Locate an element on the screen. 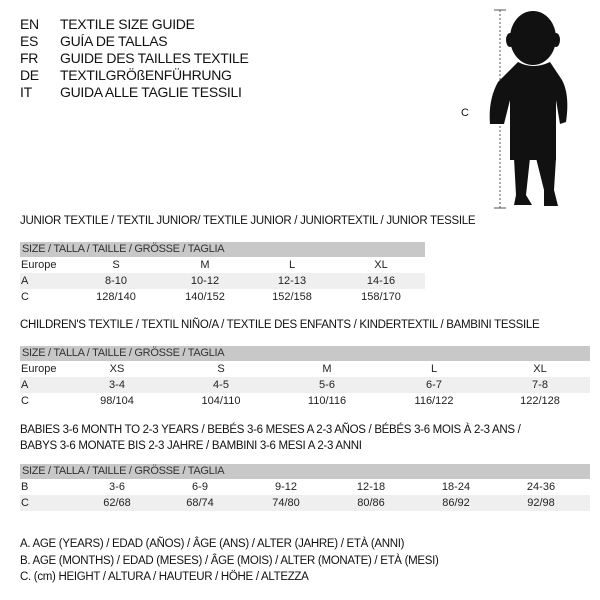 This screenshot has width=600, height=600. table-cell: 5-6 is located at coordinates (327, 385).